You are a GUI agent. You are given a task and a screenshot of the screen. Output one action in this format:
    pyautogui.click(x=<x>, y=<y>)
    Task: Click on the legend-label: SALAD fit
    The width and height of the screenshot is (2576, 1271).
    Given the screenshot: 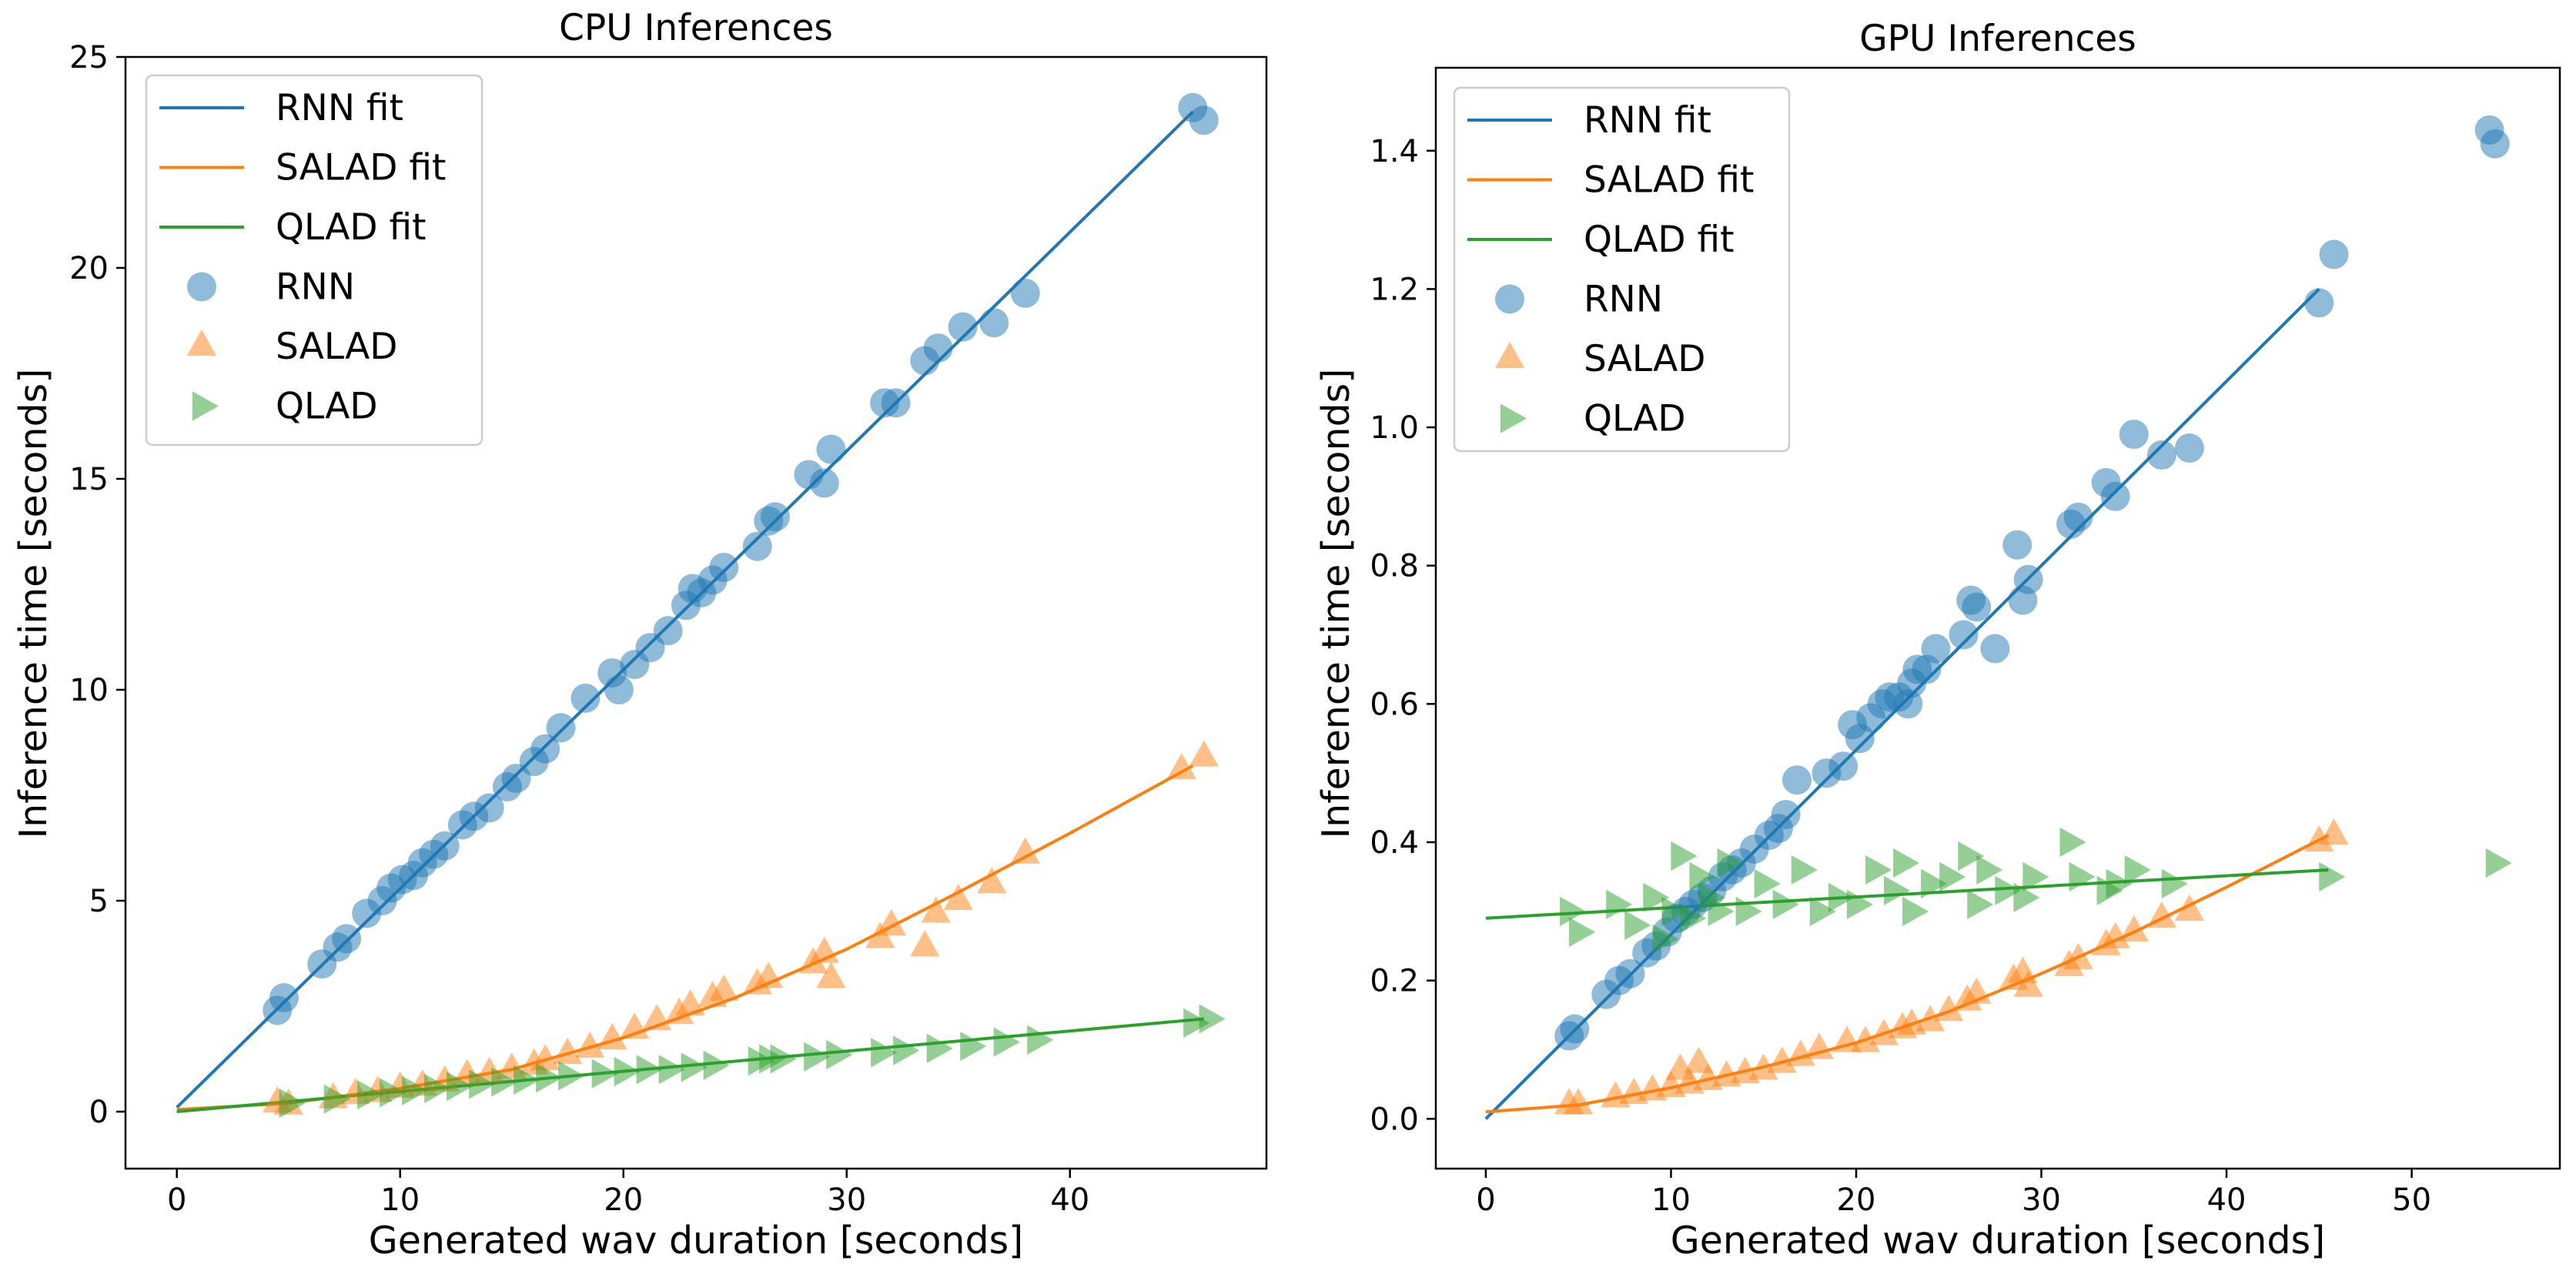 What is the action you would take?
    pyautogui.click(x=1669, y=180)
    